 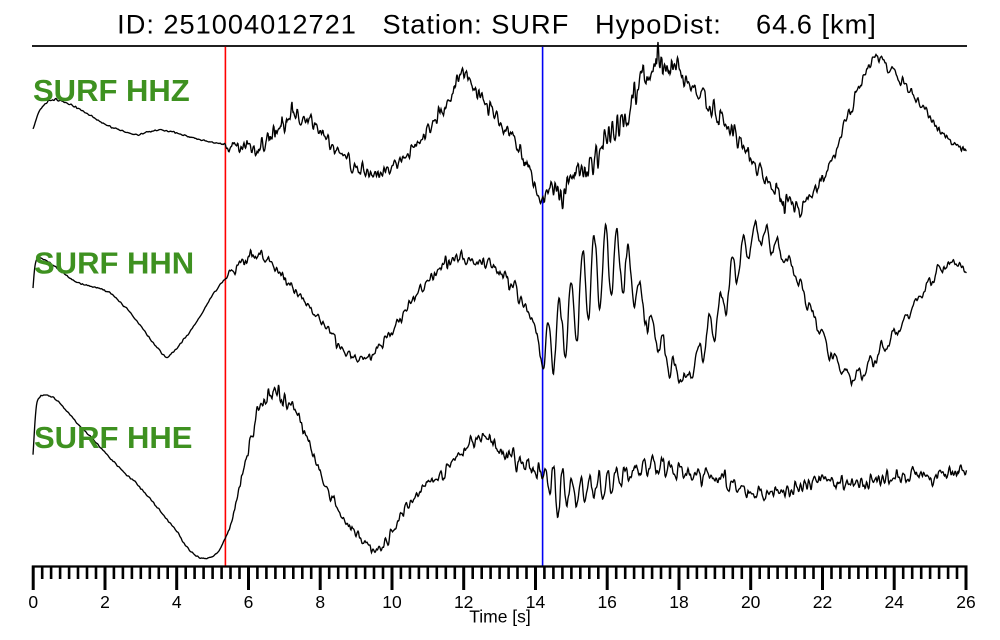 I want to click on svg-text: 26, so click(x=965, y=602).